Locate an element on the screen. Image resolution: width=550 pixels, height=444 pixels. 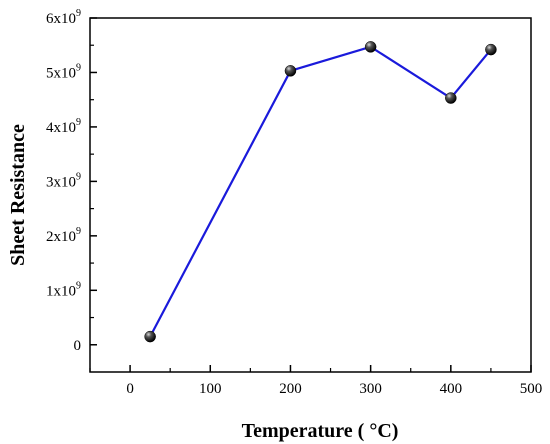
y-tick-label: 3x10⁹ is located at coordinates (63, 180).